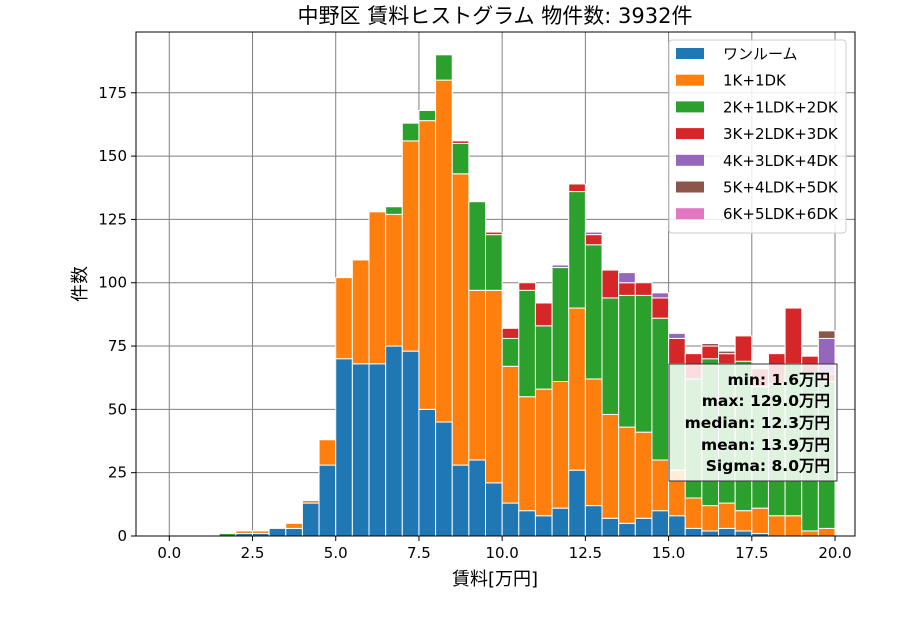 The image size is (900, 630). What do you see at coordinates (781, 214) in the screenshot?
I see `legend-label: 6K+5LDK+6DK` at bounding box center [781, 214].